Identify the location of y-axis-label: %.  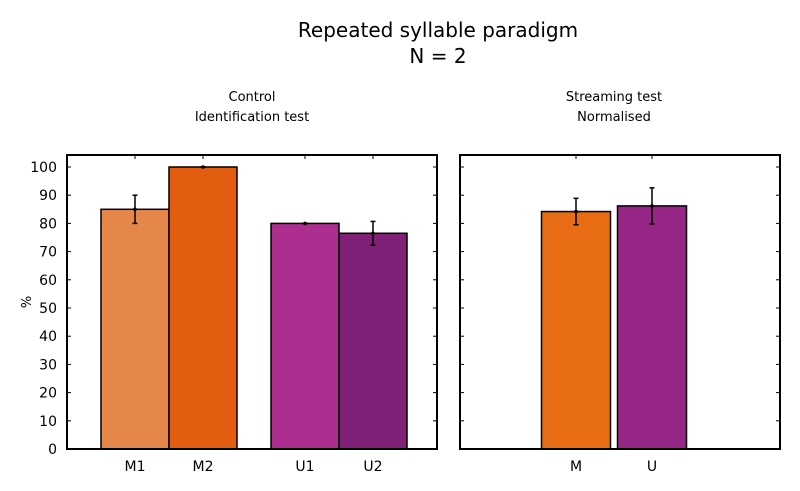
(27, 302).